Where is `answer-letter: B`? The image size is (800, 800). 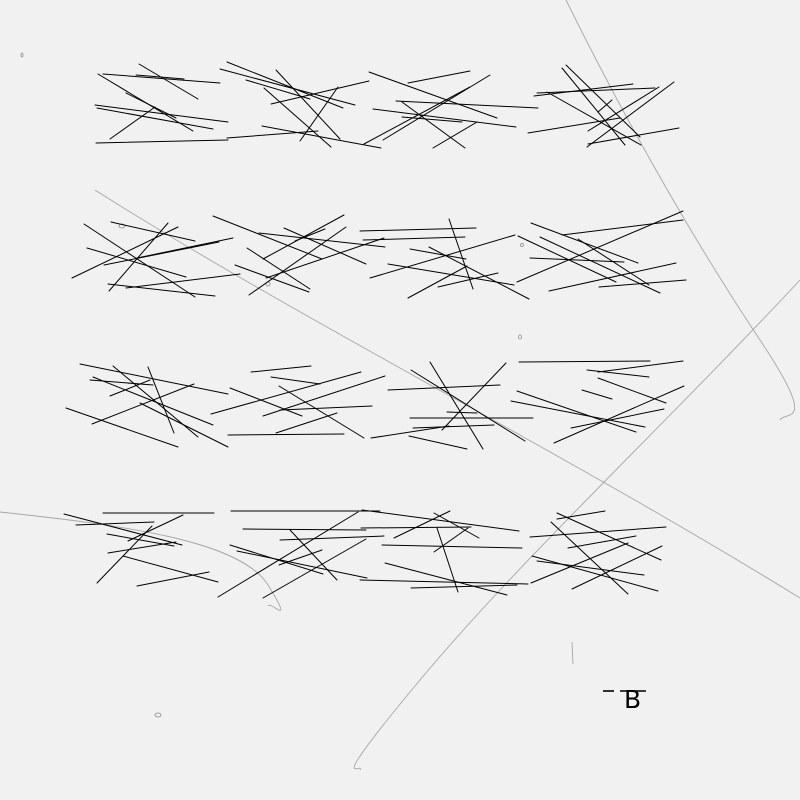 answer-letter: B is located at coordinates (632, 699).